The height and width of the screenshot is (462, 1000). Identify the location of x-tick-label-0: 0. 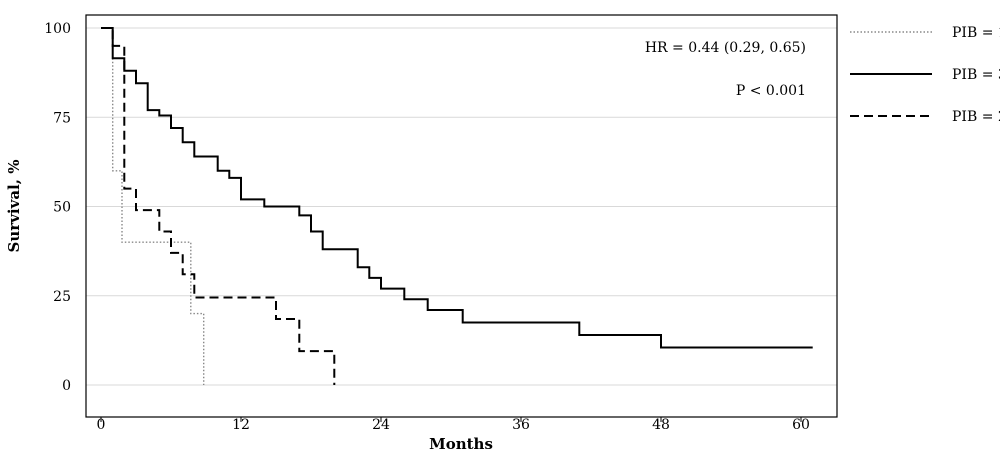
(101, 425).